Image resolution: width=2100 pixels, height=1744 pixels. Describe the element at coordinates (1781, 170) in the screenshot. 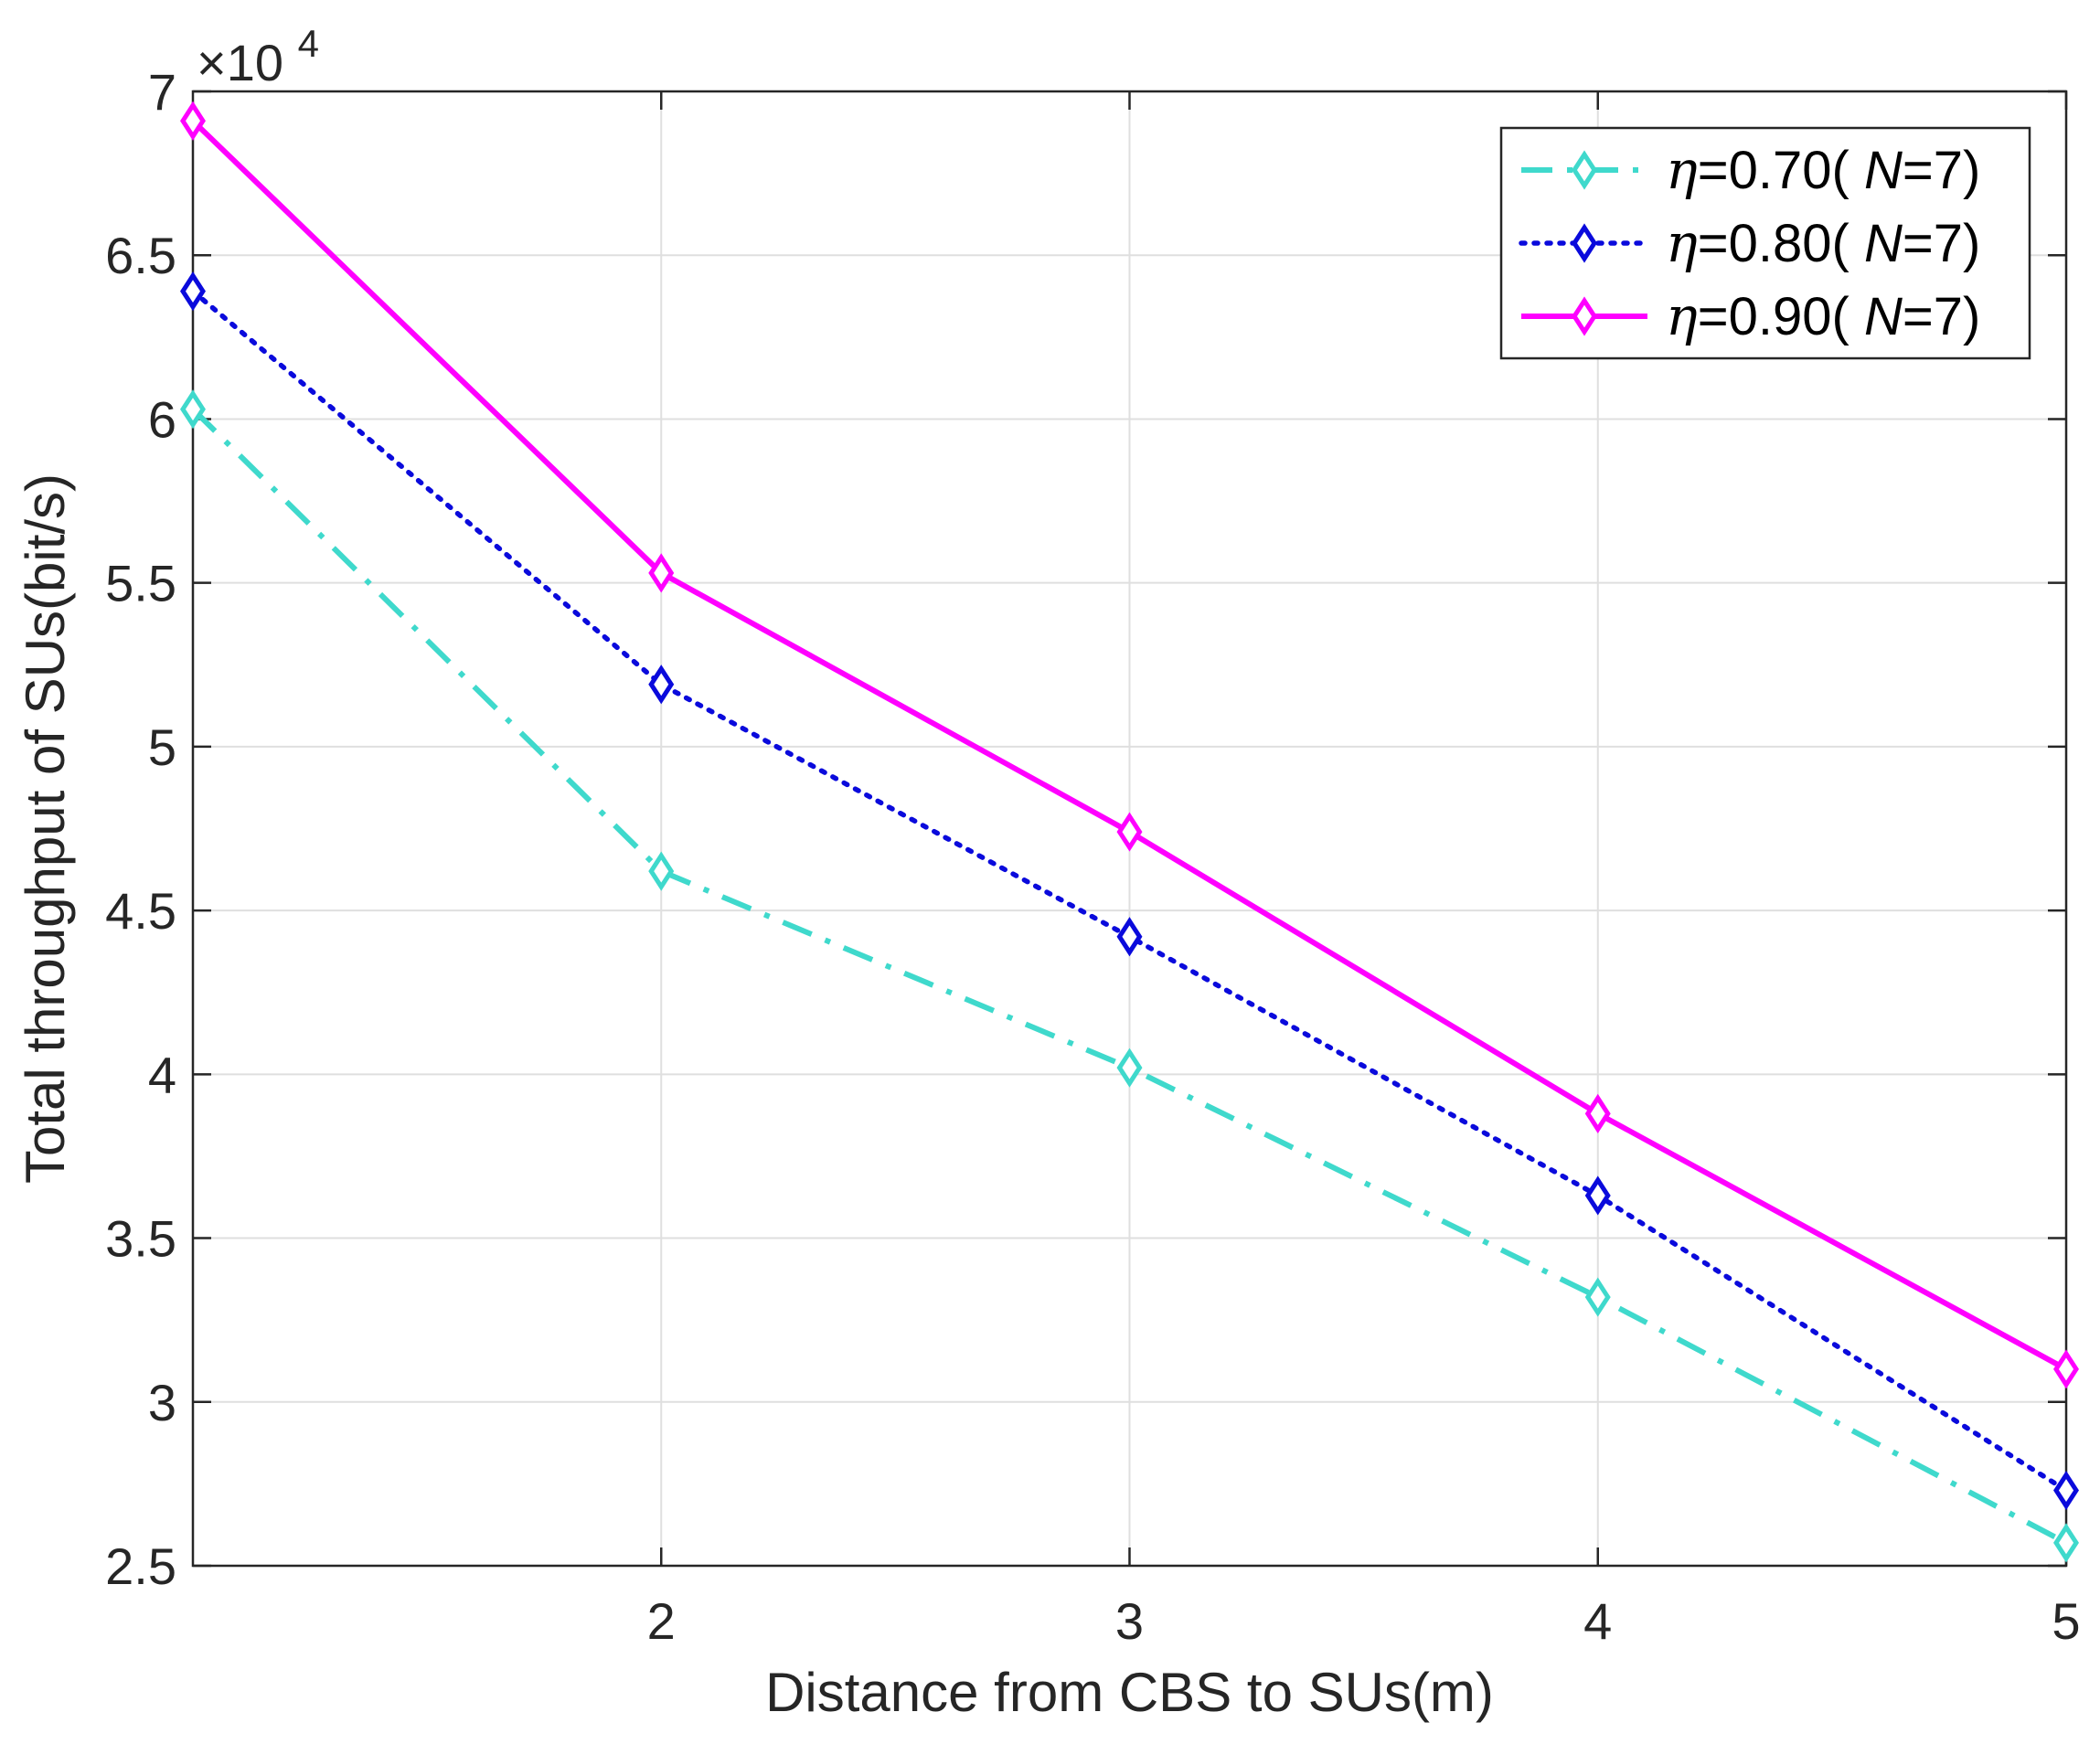

I see `legend-label-value: =0.70(` at that location.